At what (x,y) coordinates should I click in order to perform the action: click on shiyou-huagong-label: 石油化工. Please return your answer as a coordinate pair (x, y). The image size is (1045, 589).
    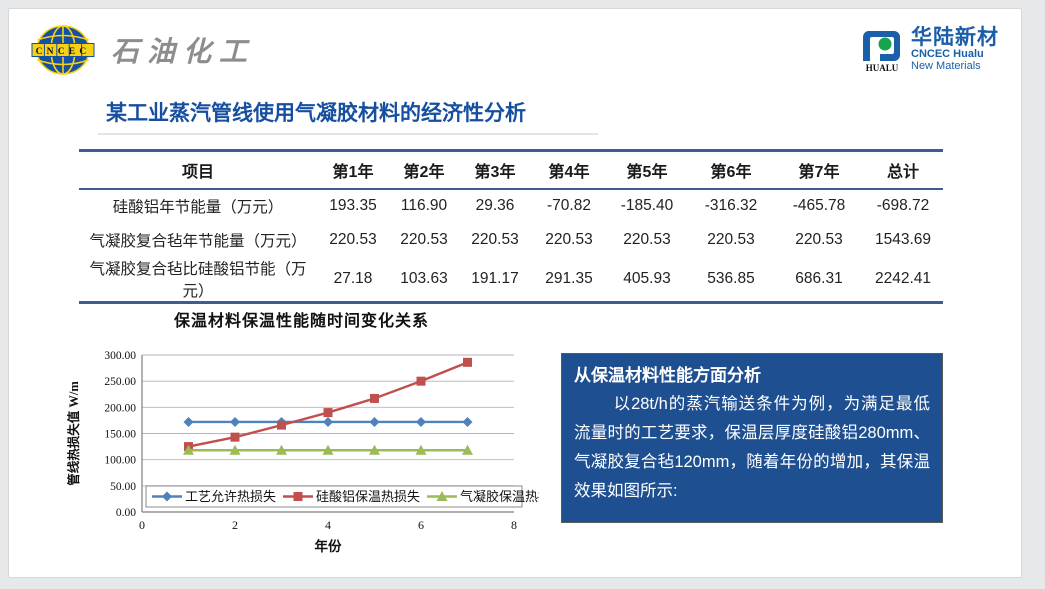
    Looking at the image, I should click on (183, 51).